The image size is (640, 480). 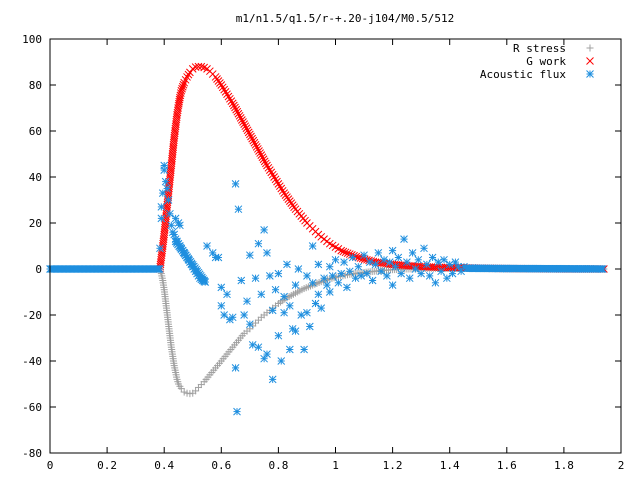 What do you see at coordinates (278, 465) in the screenshot?
I see `x-tick-label: 0.8` at bounding box center [278, 465].